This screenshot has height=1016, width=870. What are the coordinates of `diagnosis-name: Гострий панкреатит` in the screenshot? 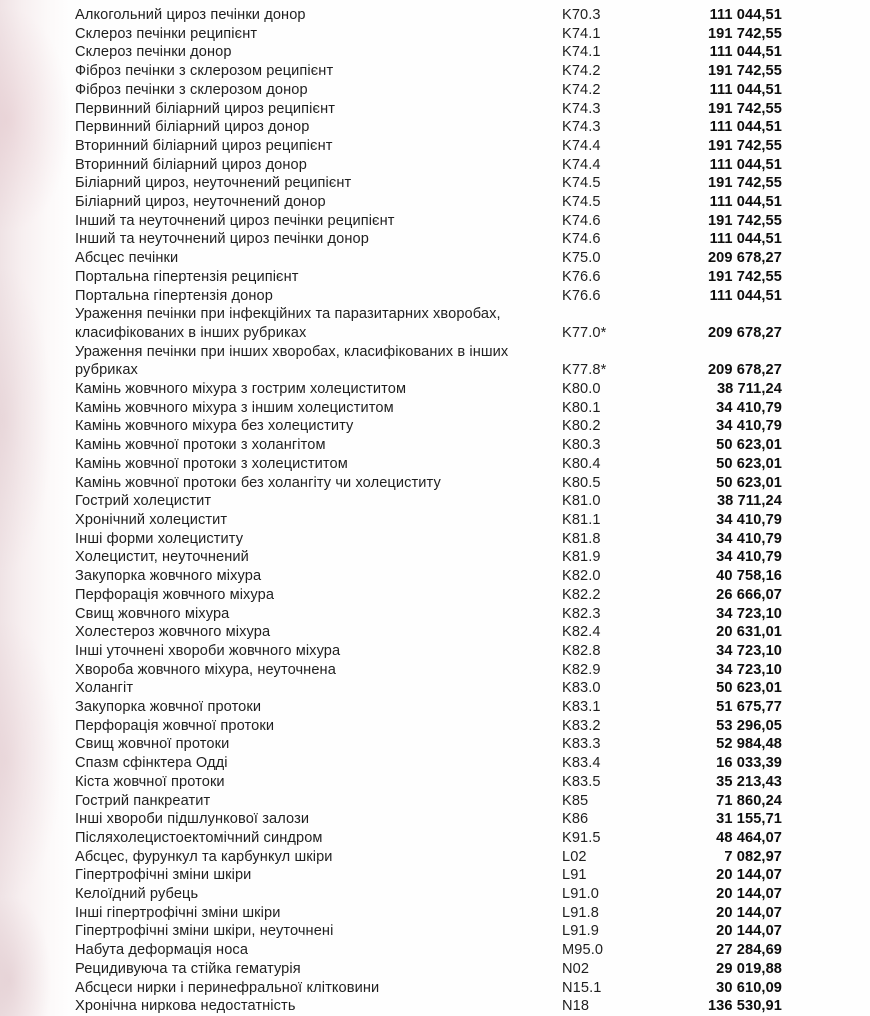 It's located at (143, 800).